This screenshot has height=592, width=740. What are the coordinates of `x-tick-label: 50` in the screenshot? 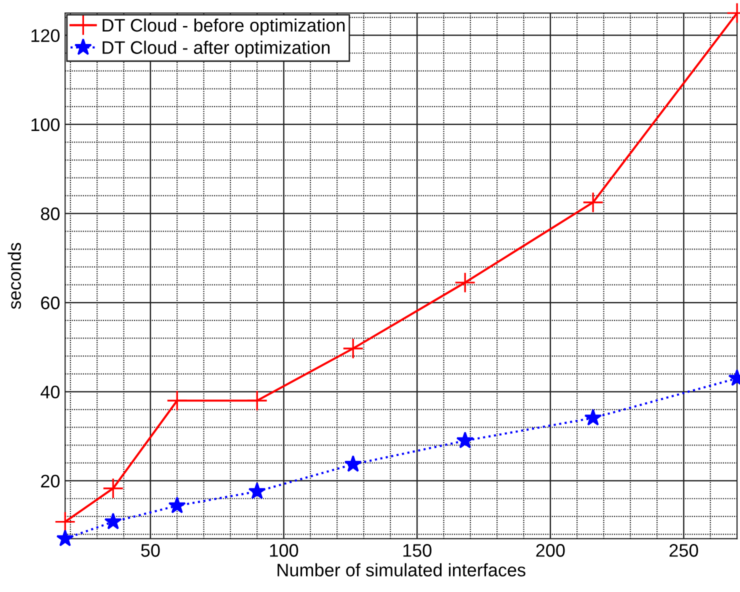 It's located at (150, 550).